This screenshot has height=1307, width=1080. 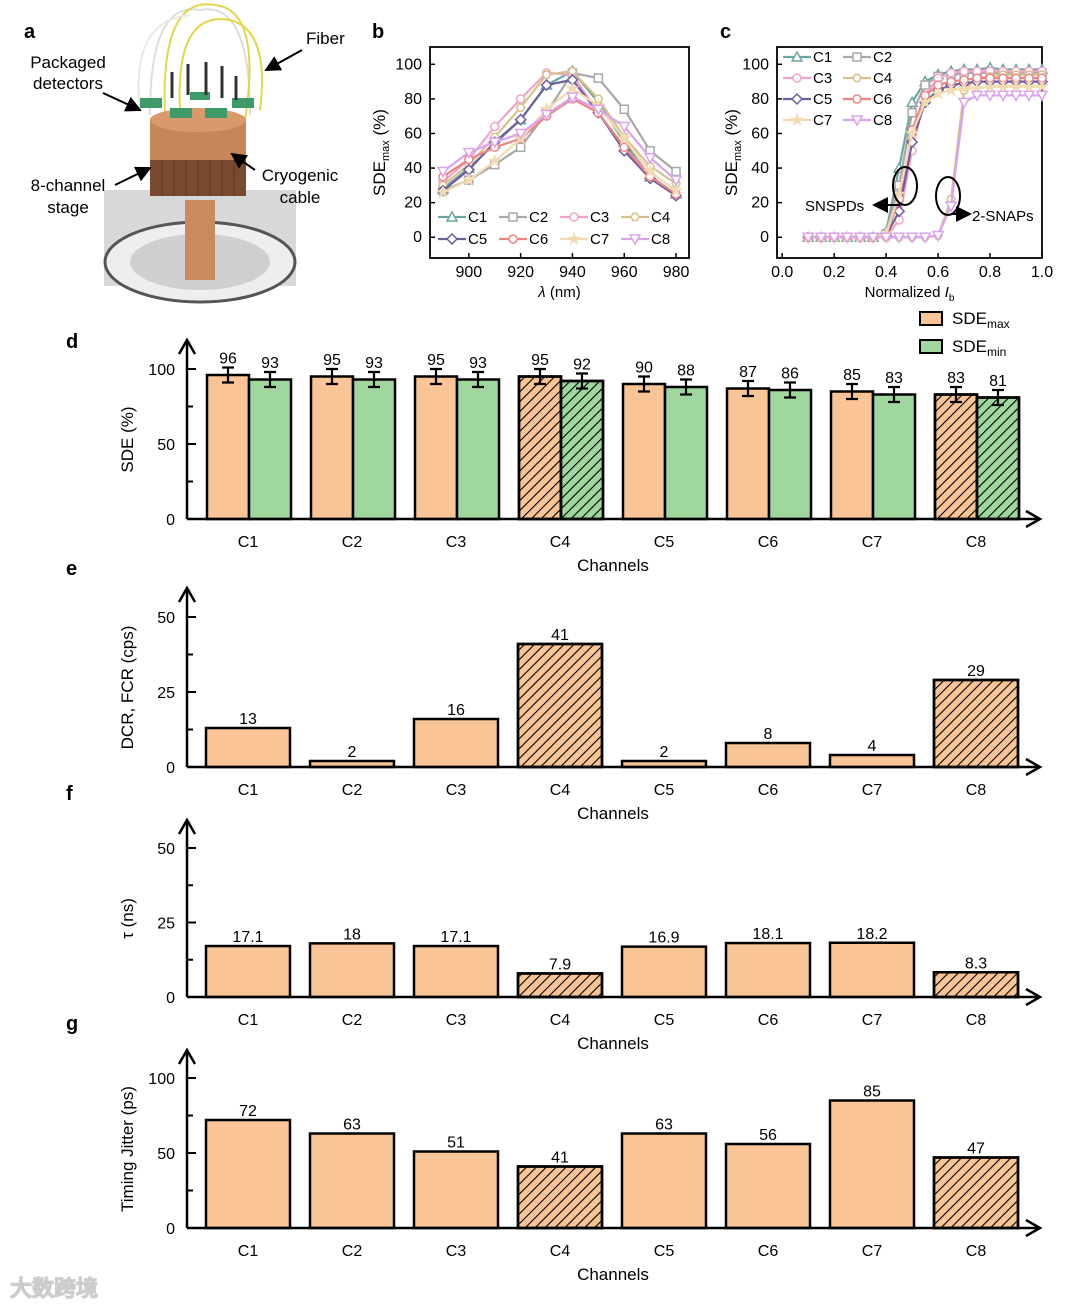 What do you see at coordinates (938, 272) in the screenshot?
I see `x-tick-label: 0.6` at bounding box center [938, 272].